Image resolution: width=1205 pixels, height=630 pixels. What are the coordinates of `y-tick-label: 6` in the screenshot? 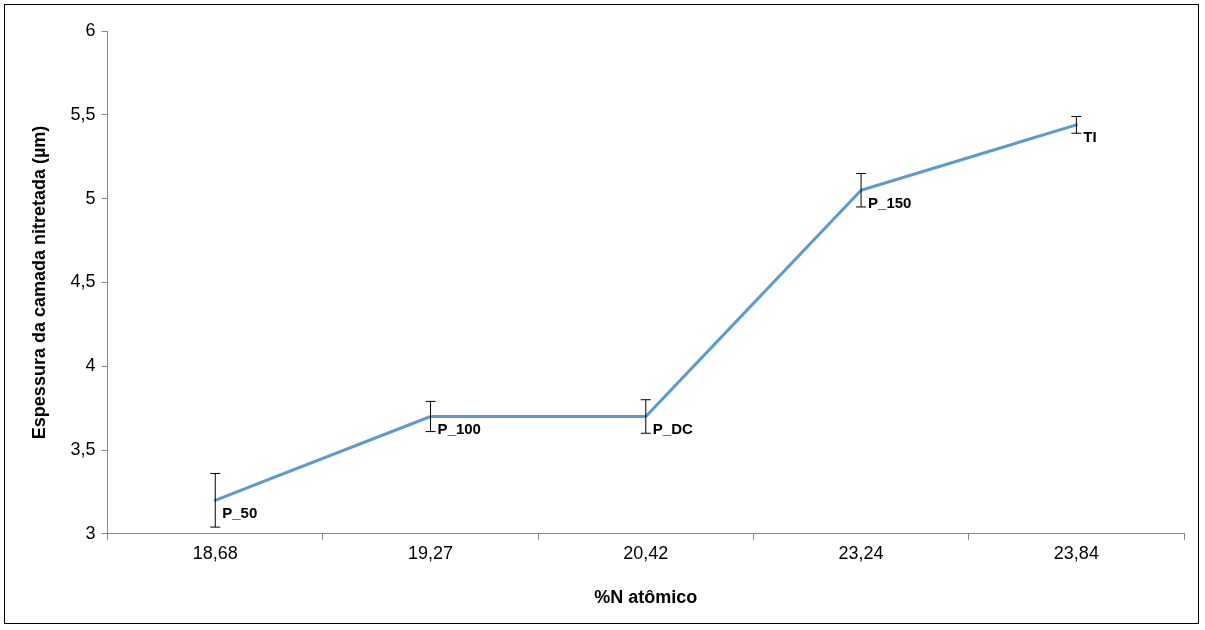 It's located at (90, 29).